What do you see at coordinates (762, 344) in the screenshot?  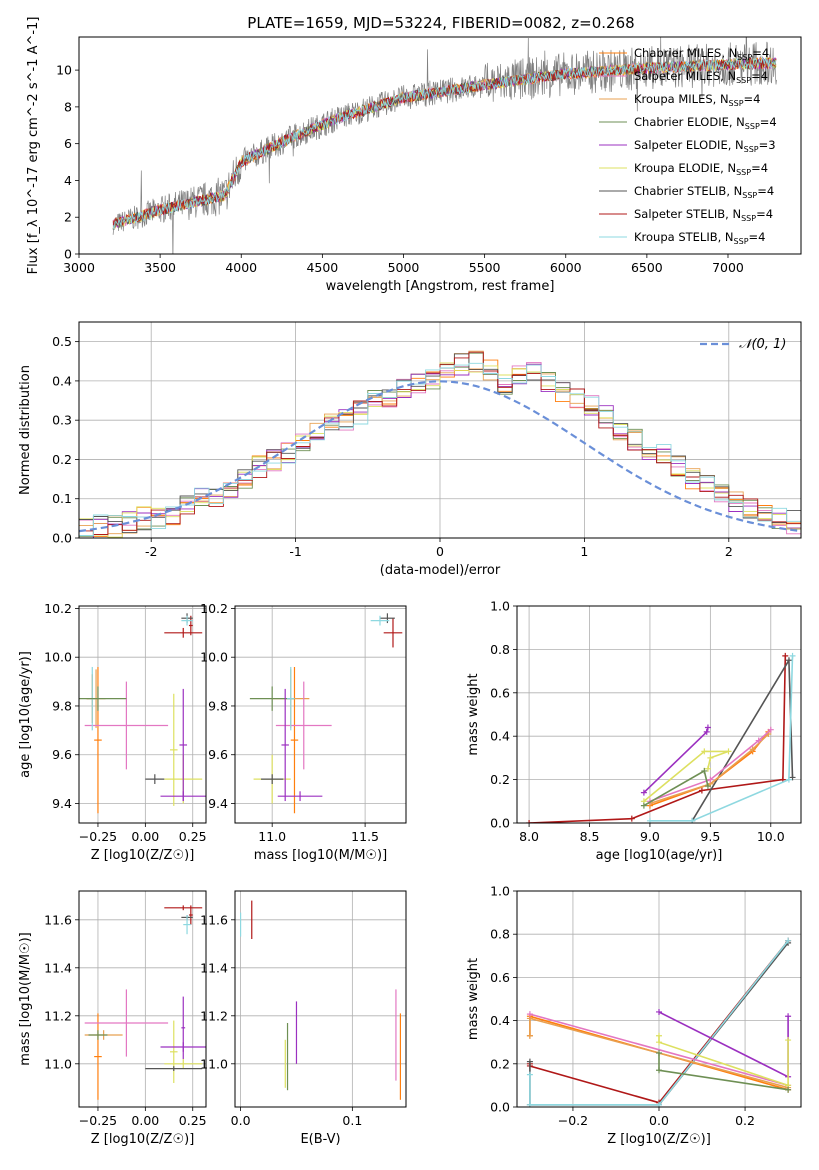 I see `legend-label: 𝒩(0, 1)` at bounding box center [762, 344].